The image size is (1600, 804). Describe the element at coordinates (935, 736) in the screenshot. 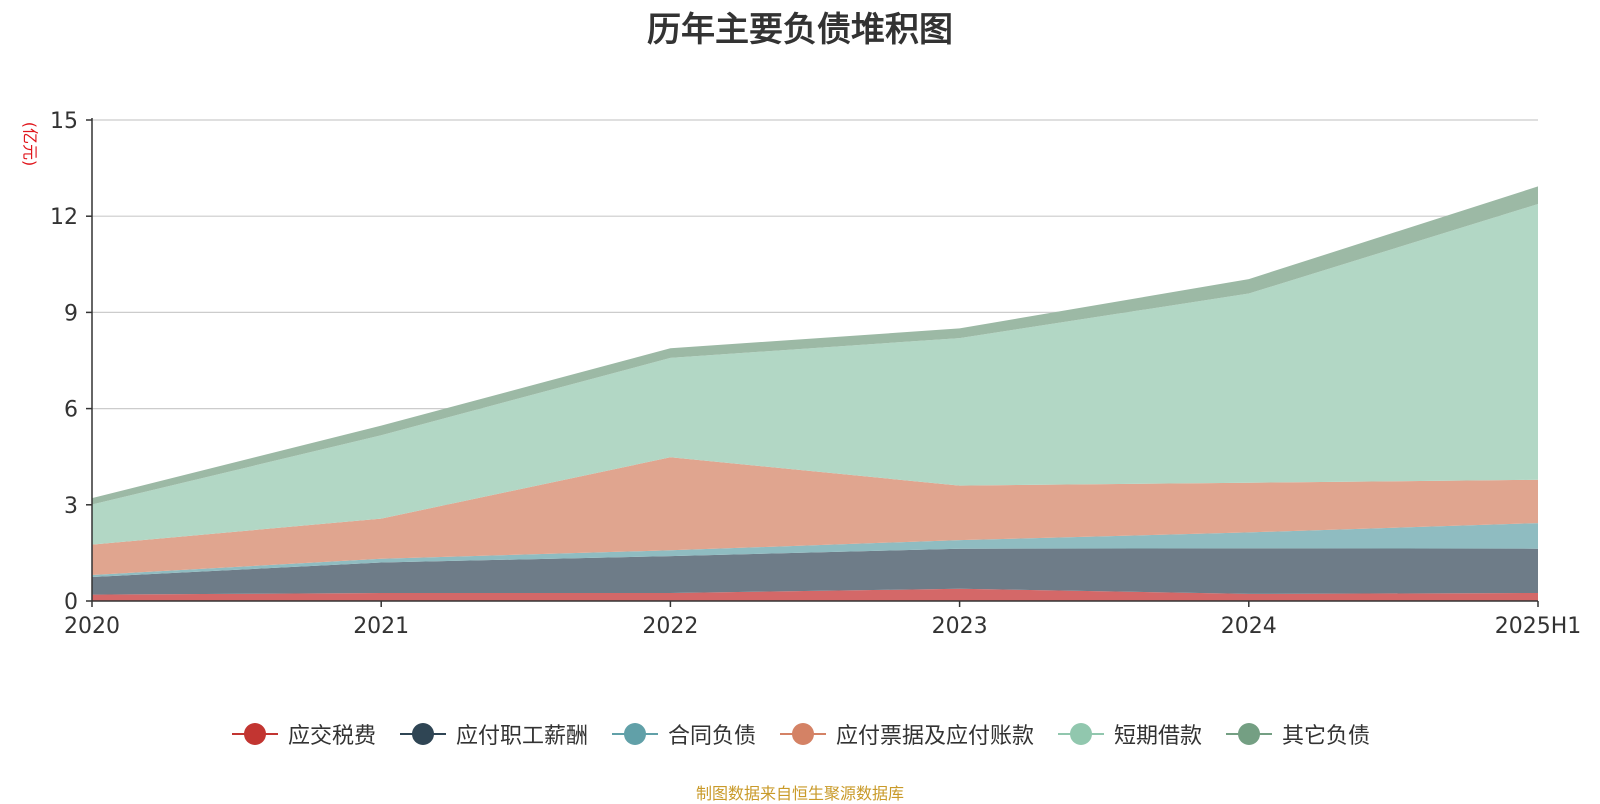

I see `legend-label: 应付票据及应付账款` at that location.